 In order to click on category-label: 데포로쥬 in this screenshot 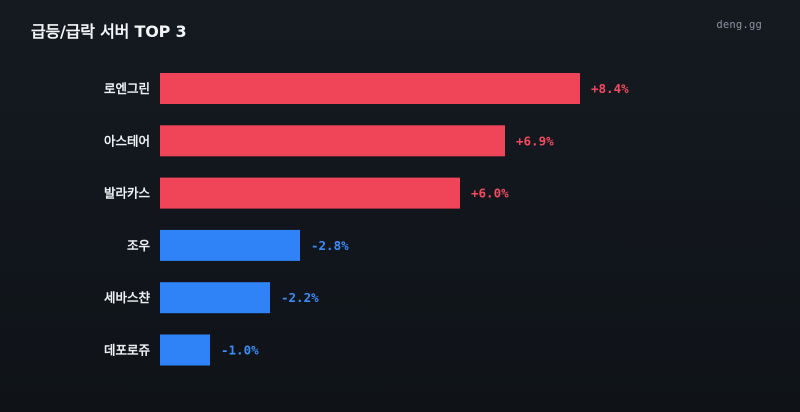, I will do `click(127, 350)`.